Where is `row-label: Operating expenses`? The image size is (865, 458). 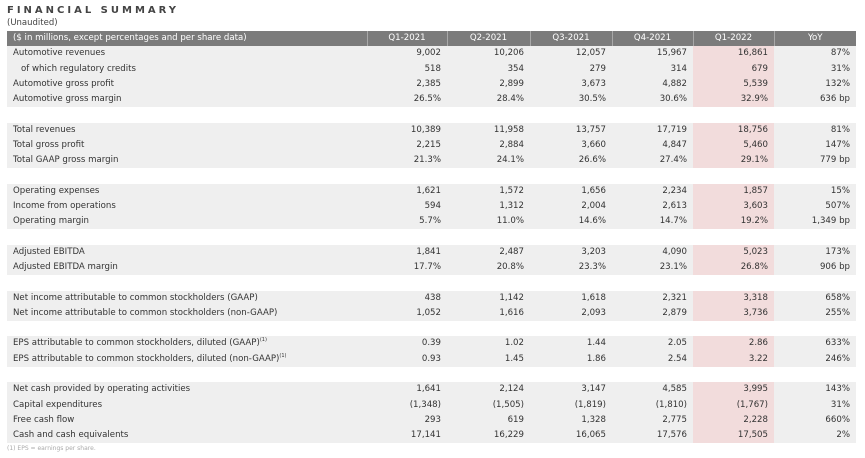 row-label: Operating expenses is located at coordinates (187, 191).